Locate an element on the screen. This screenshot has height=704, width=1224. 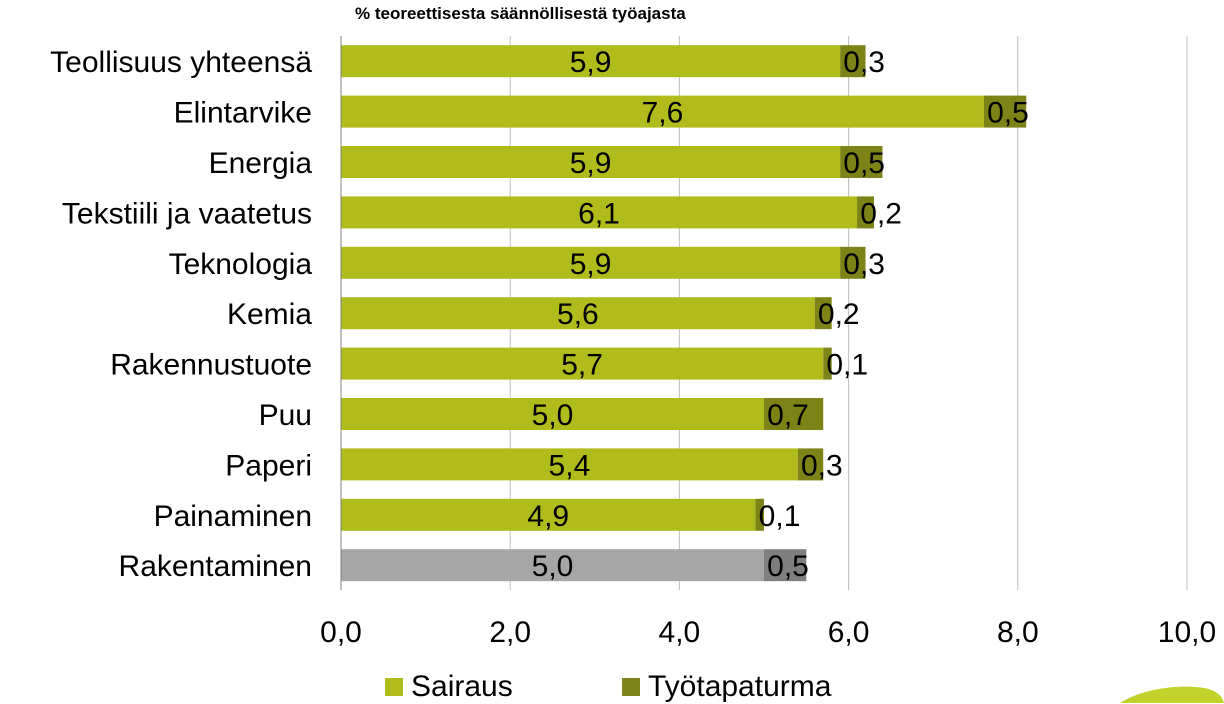
category-label: Tekstiili ja vaatetus is located at coordinates (187, 213).